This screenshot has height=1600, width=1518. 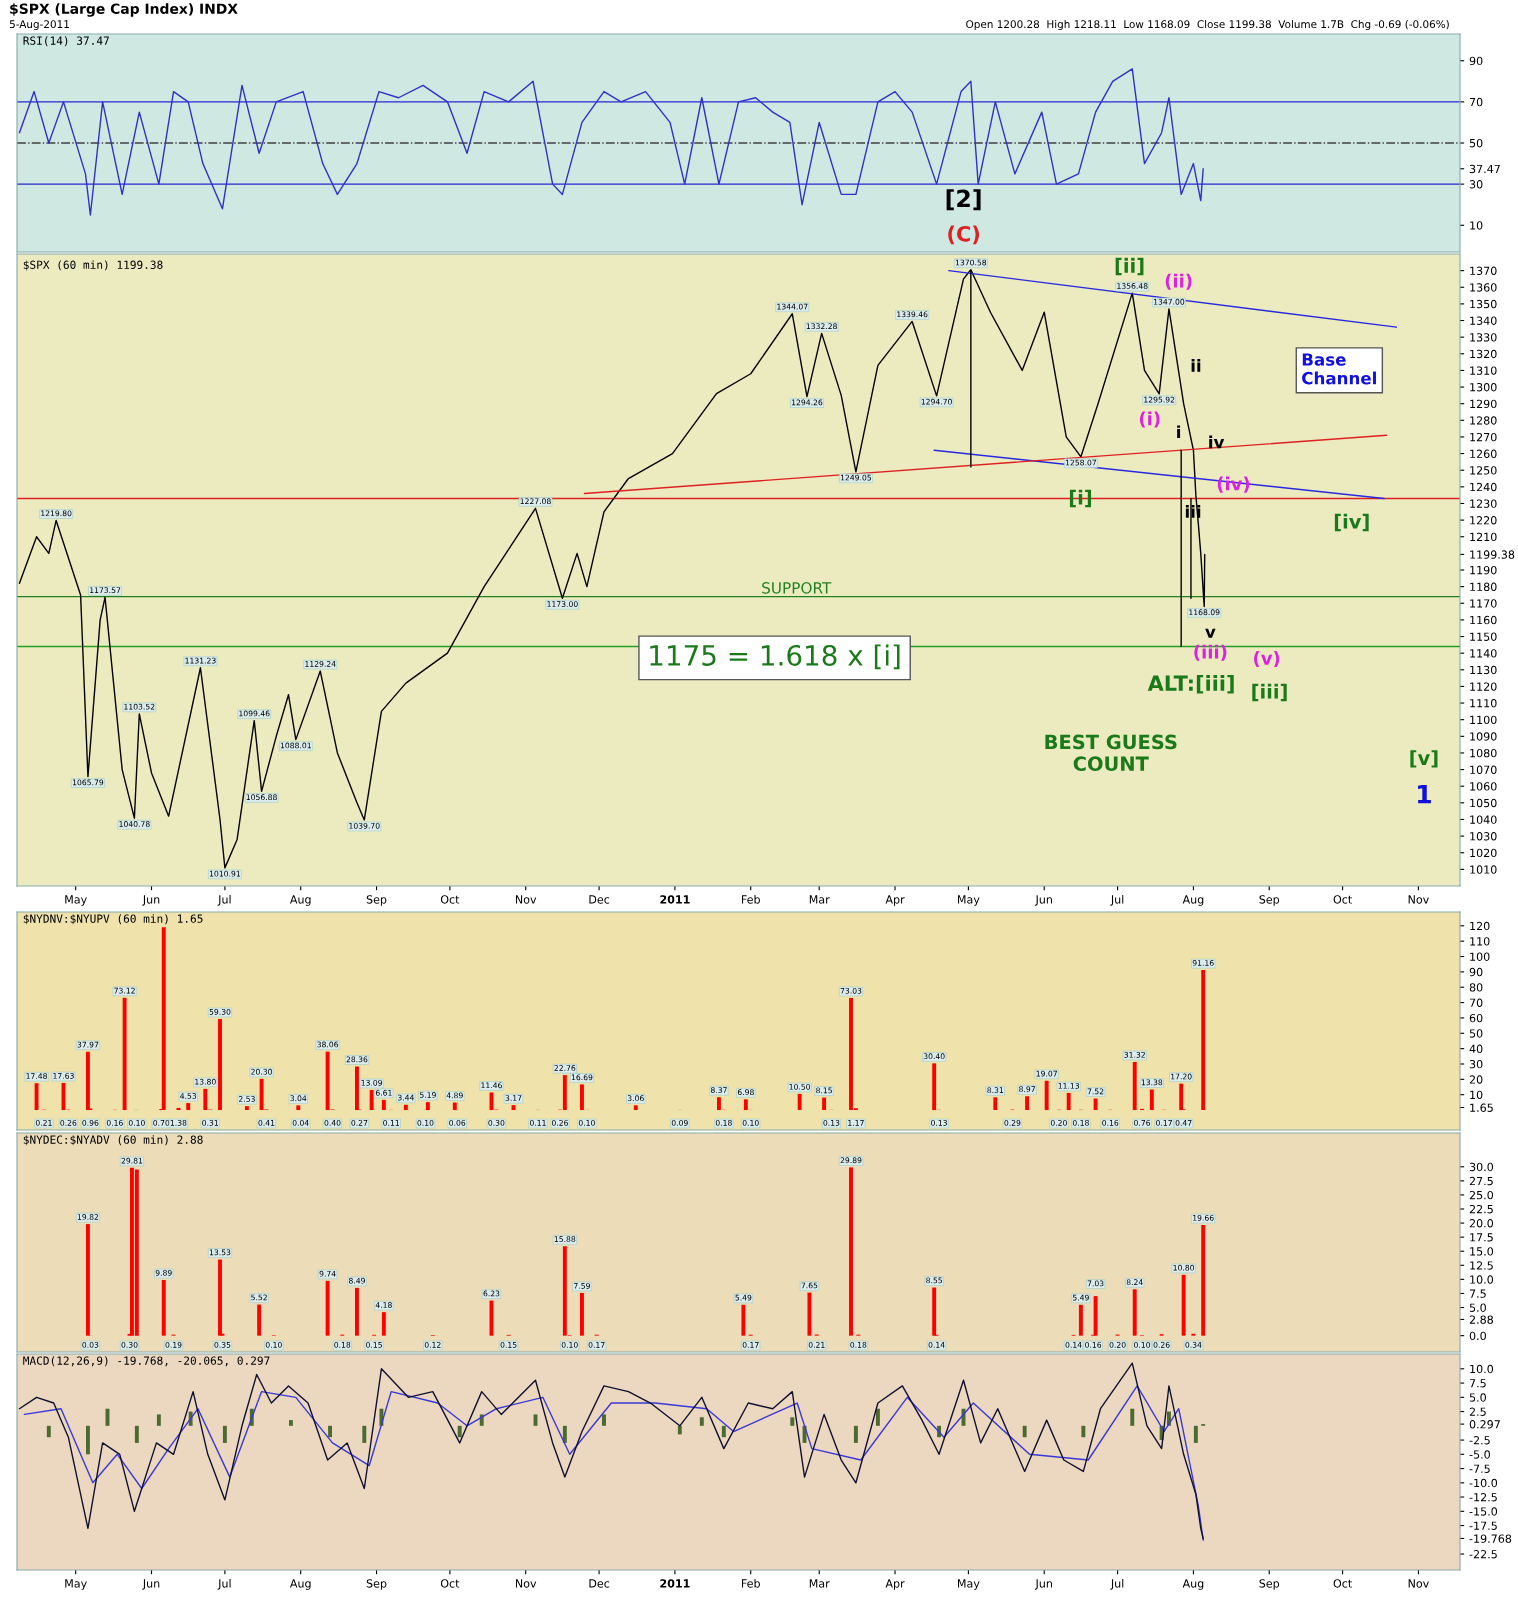 I want to click on y-tick-label: -10.0, so click(x=1483, y=1483).